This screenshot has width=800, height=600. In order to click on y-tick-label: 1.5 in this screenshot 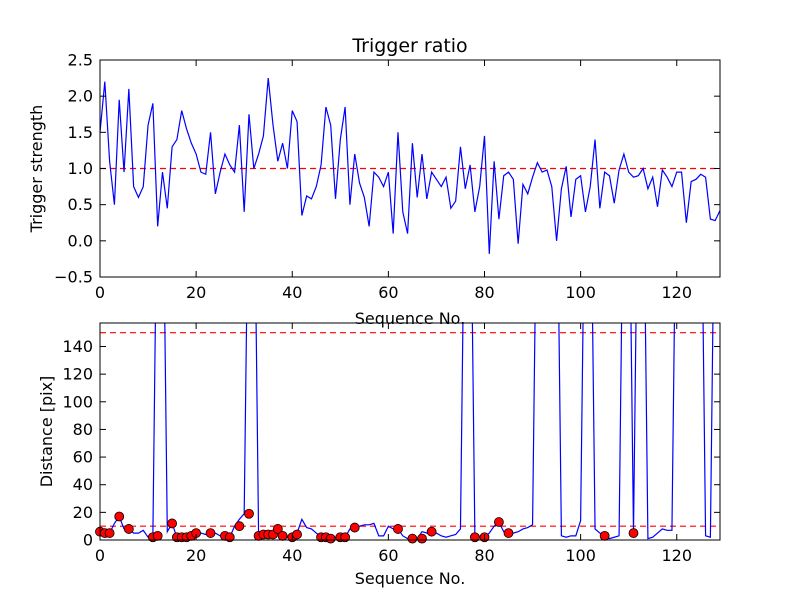, I will do `click(80, 132)`.